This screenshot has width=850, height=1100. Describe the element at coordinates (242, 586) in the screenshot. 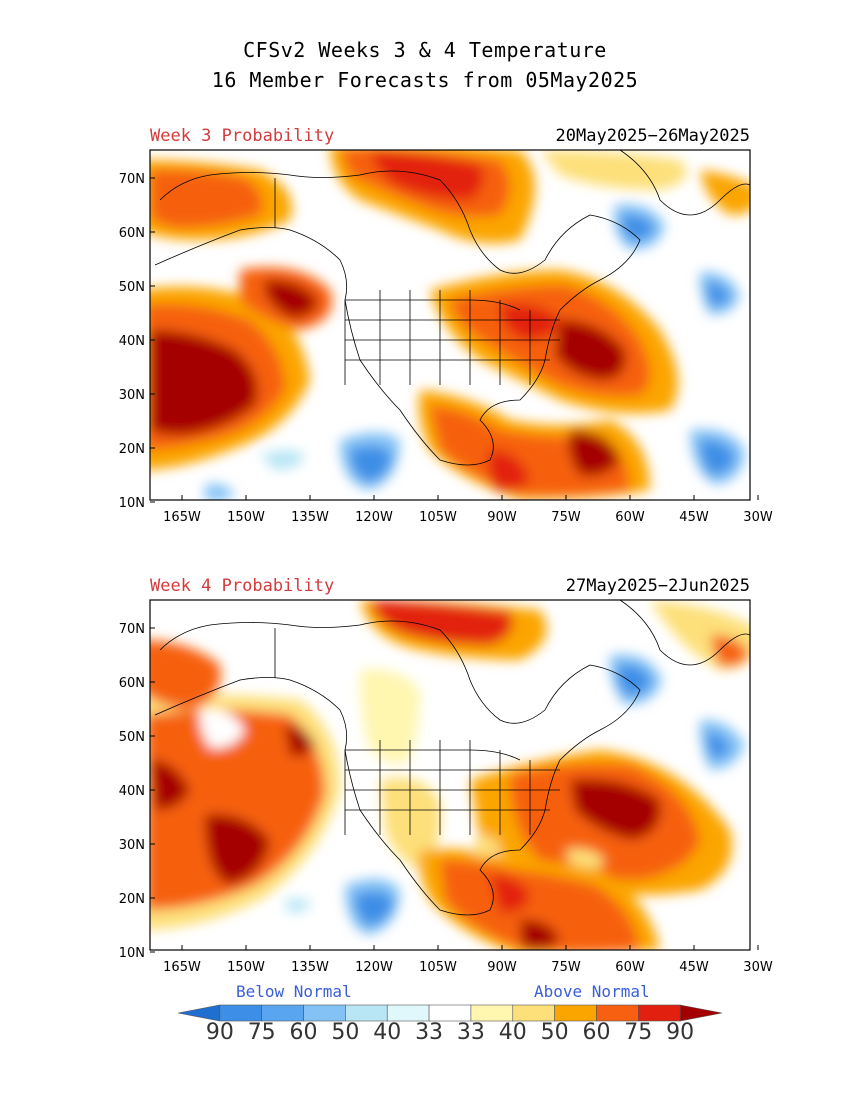

I see `panel2-label: Week 4 Probability` at that location.